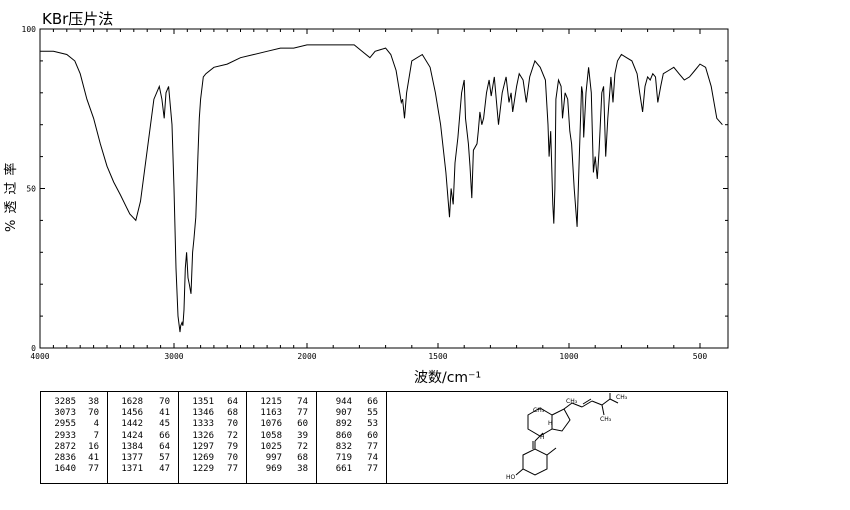 The width and height of the screenshot is (850, 510). Describe the element at coordinates (65, 413) in the screenshot. I see `peak-wavenumber: 3073` at that location.